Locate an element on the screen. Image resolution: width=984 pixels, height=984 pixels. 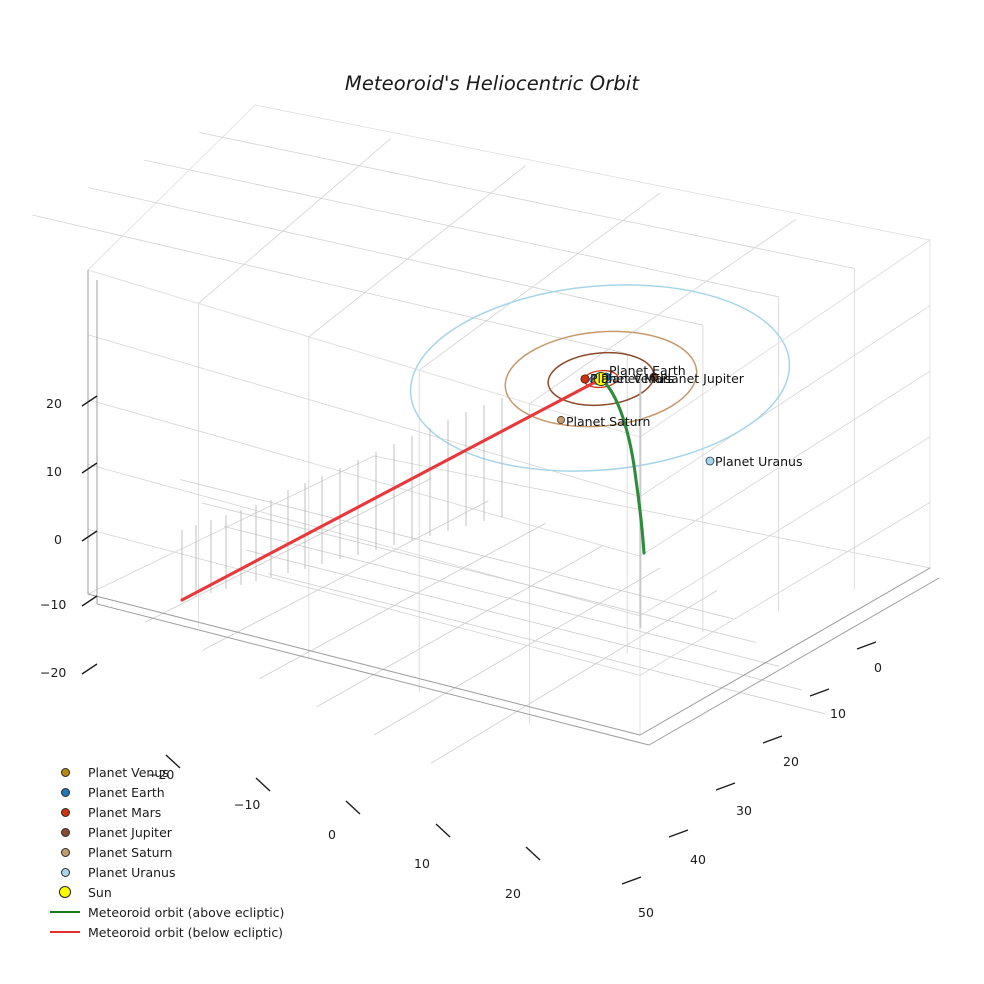
z-axis-tick-label: −20 is located at coordinates (53, 672).